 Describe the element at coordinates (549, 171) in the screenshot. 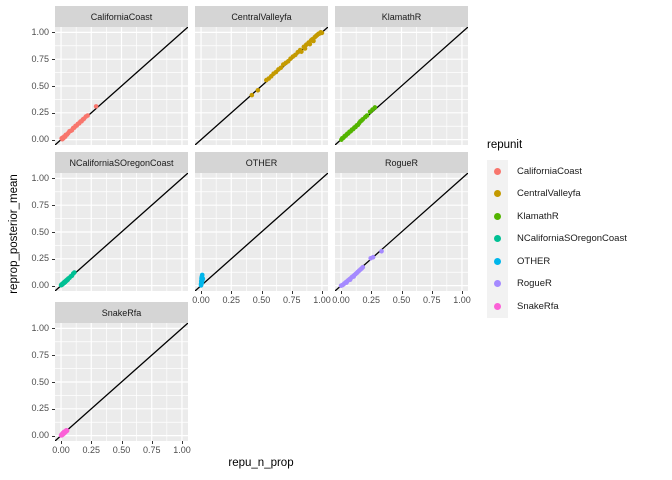

I see `legend-label: CaliforniaCoast` at that location.